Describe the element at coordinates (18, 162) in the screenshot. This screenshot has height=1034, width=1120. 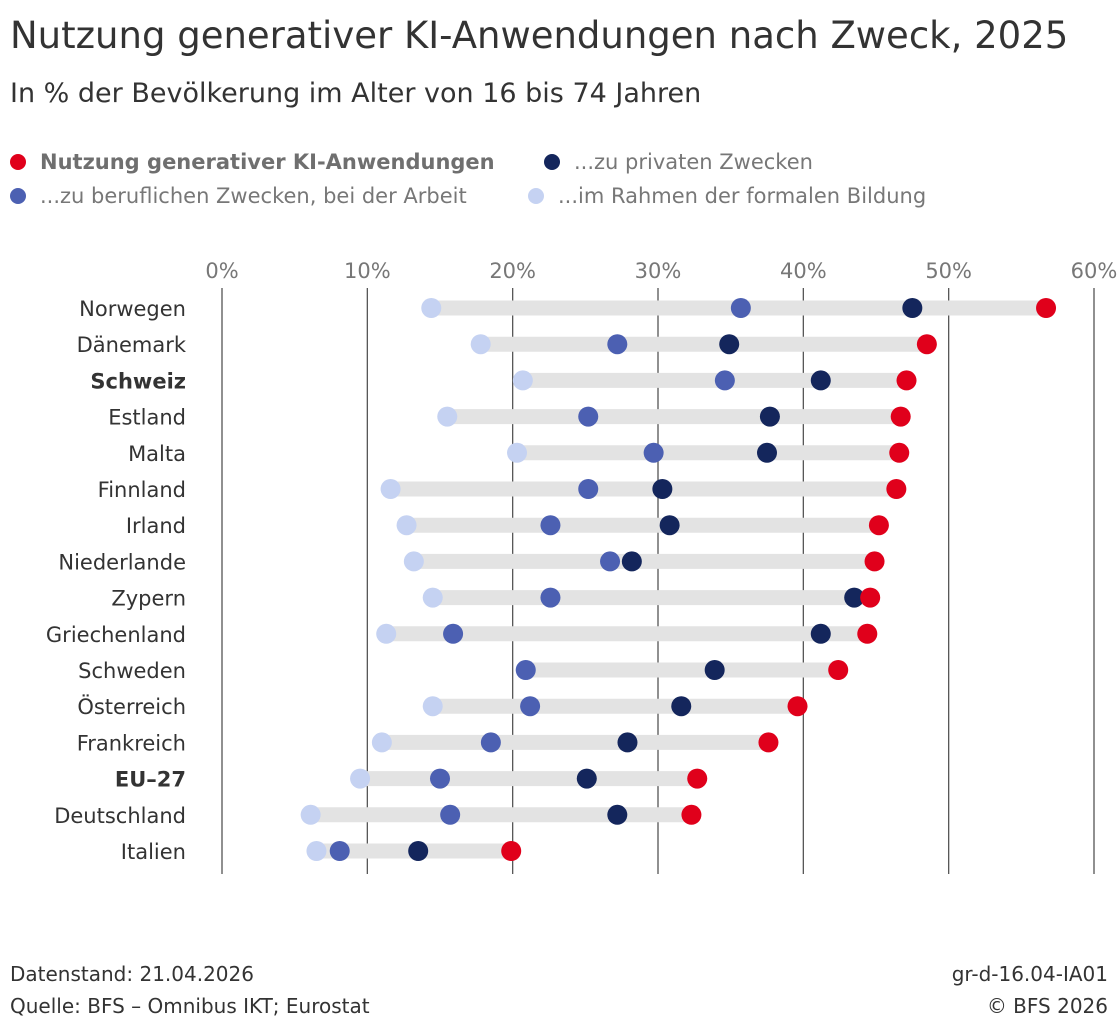
I see `legend-dot-total` at that location.